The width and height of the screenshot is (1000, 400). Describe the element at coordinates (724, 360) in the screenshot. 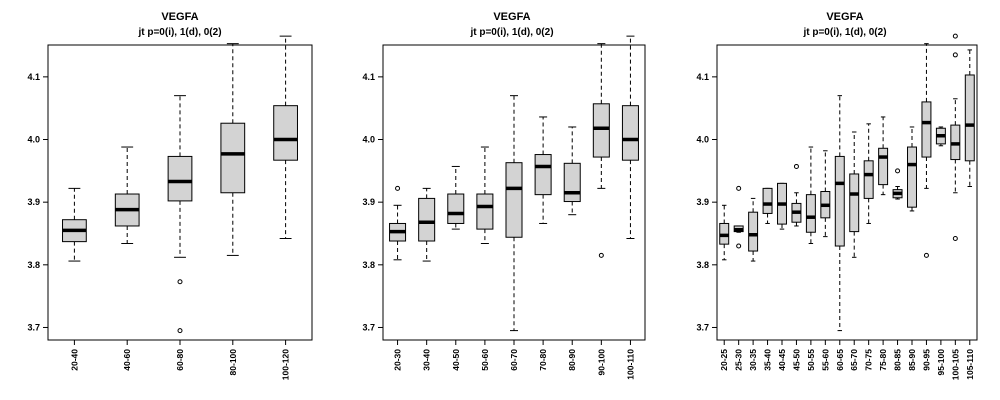

I see `x-tick-label: 20-25` at that location.